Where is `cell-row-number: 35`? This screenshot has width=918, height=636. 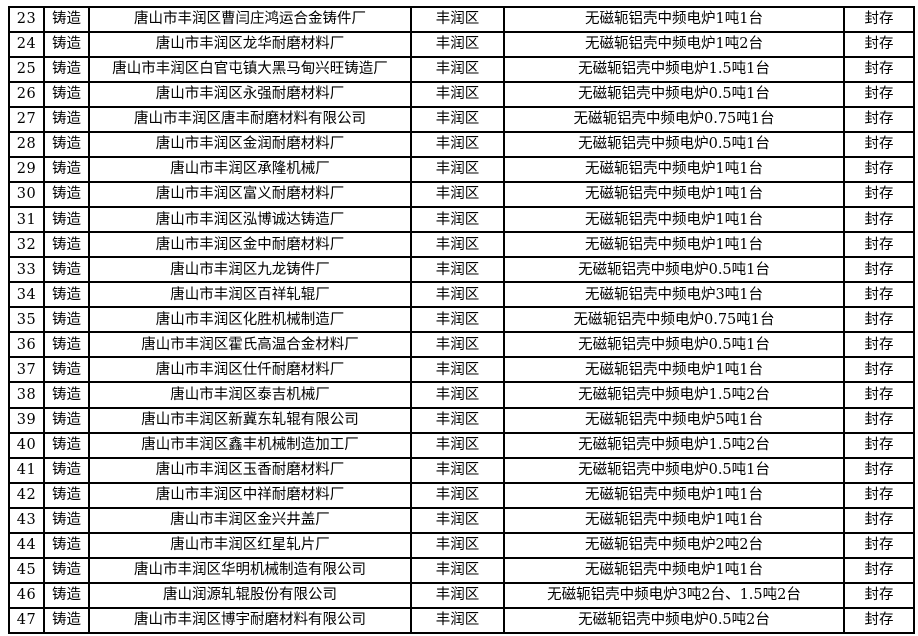
cell-row-number: 35 is located at coordinates (26, 320).